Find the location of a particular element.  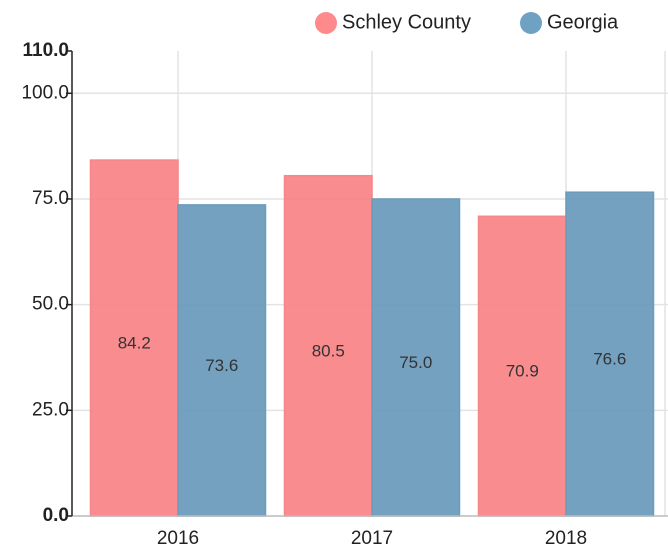

data-label: 80.5 is located at coordinates (328, 350).